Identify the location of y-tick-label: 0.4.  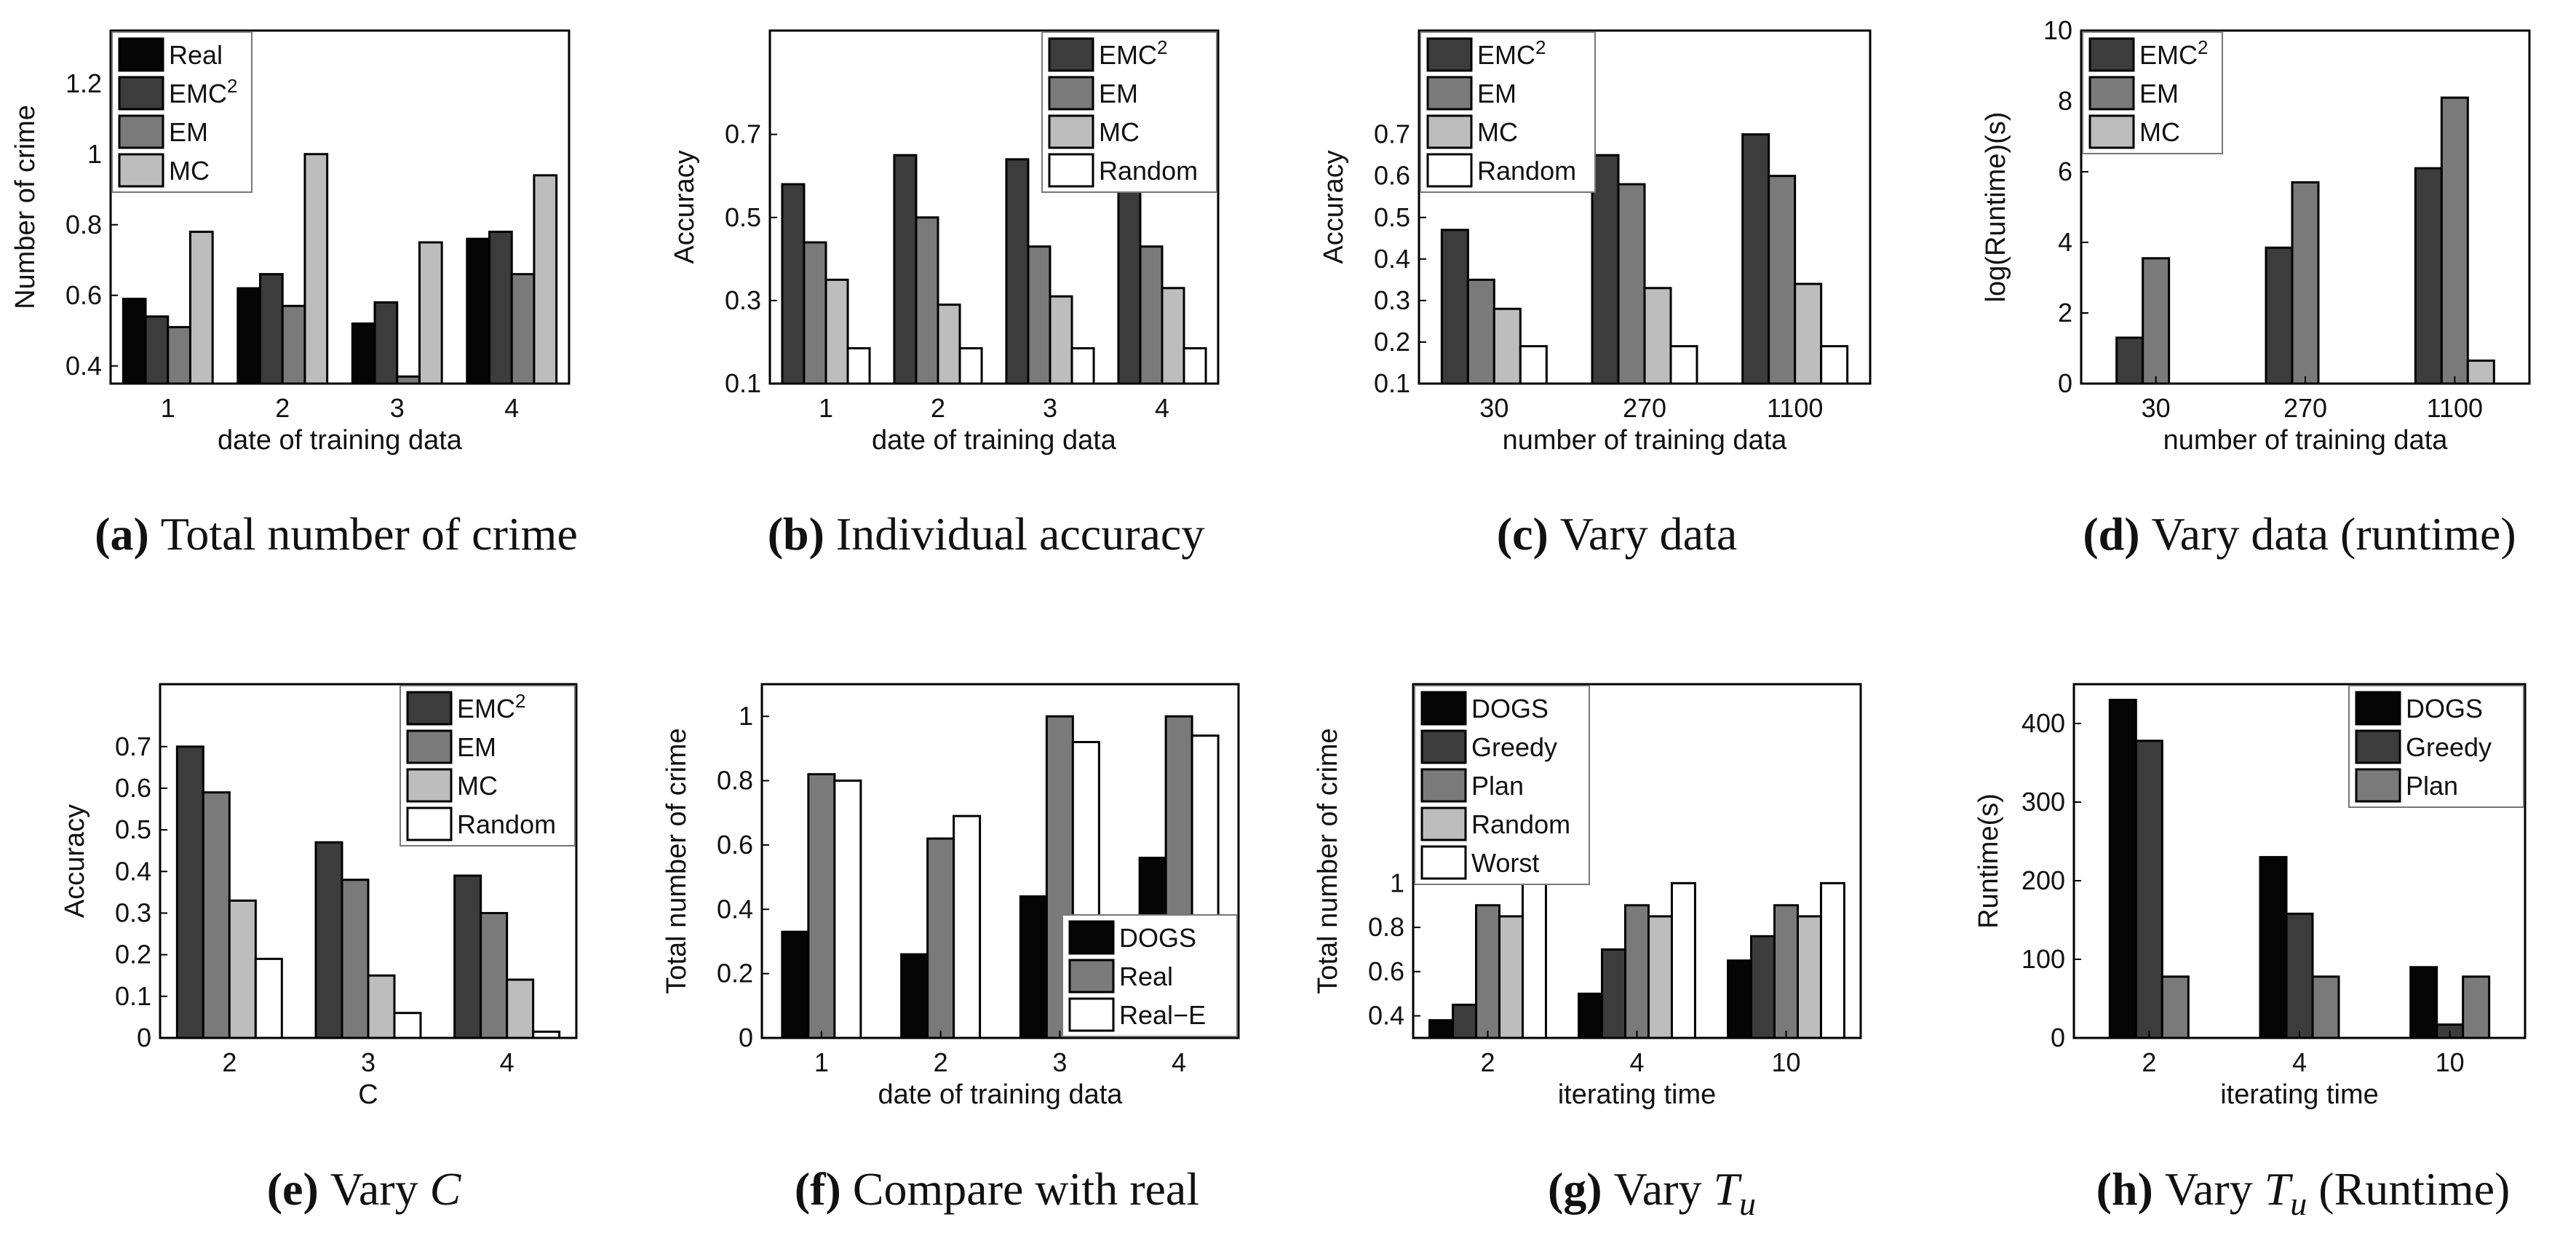
(1392, 259).